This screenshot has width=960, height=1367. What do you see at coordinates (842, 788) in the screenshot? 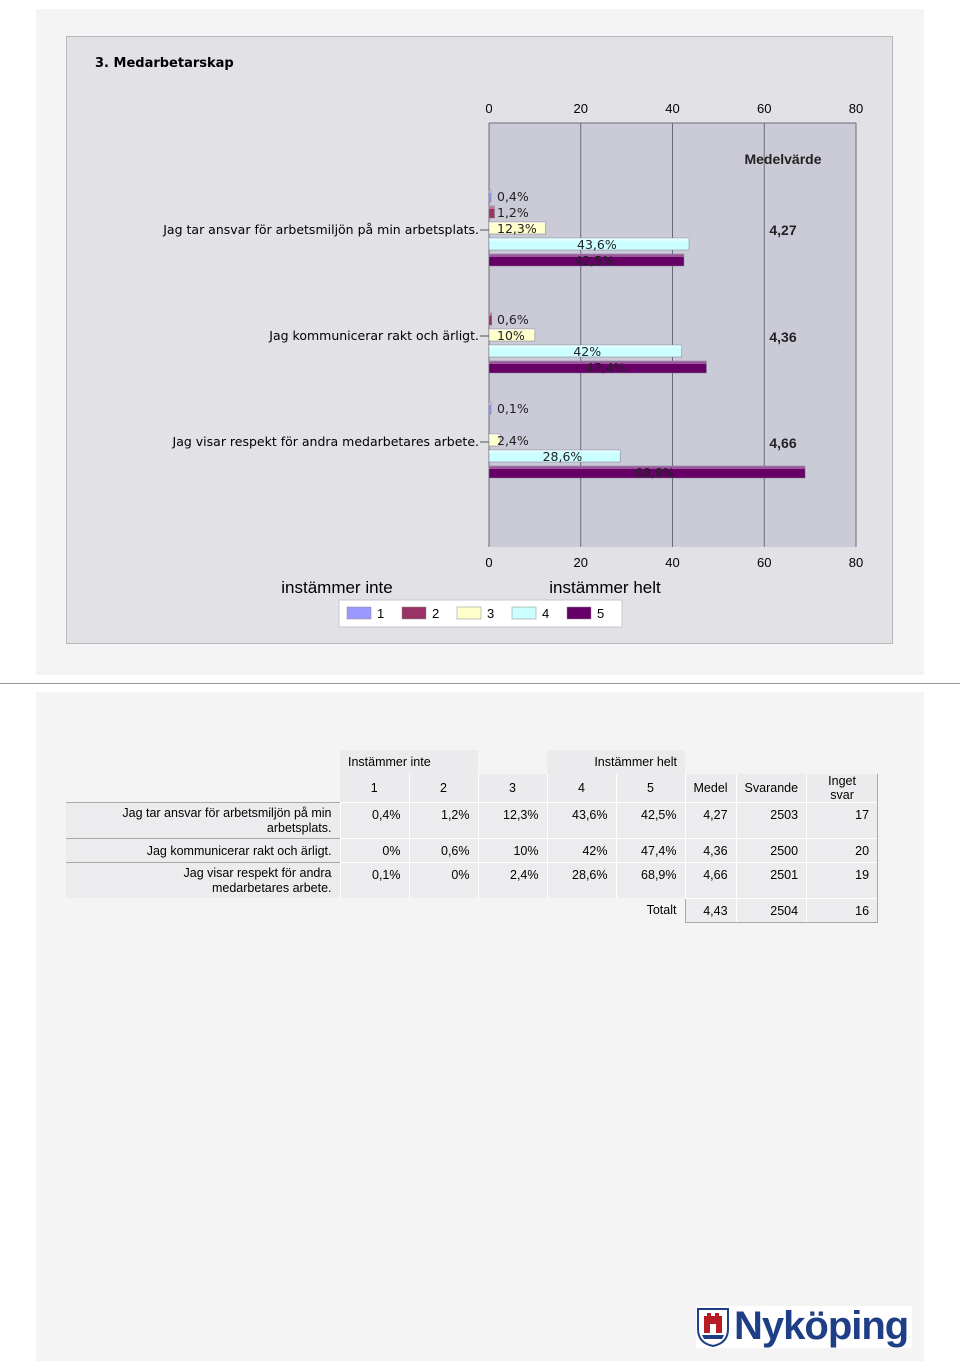
I see `col-header-inget-svar: Inget svar` at bounding box center [842, 788].